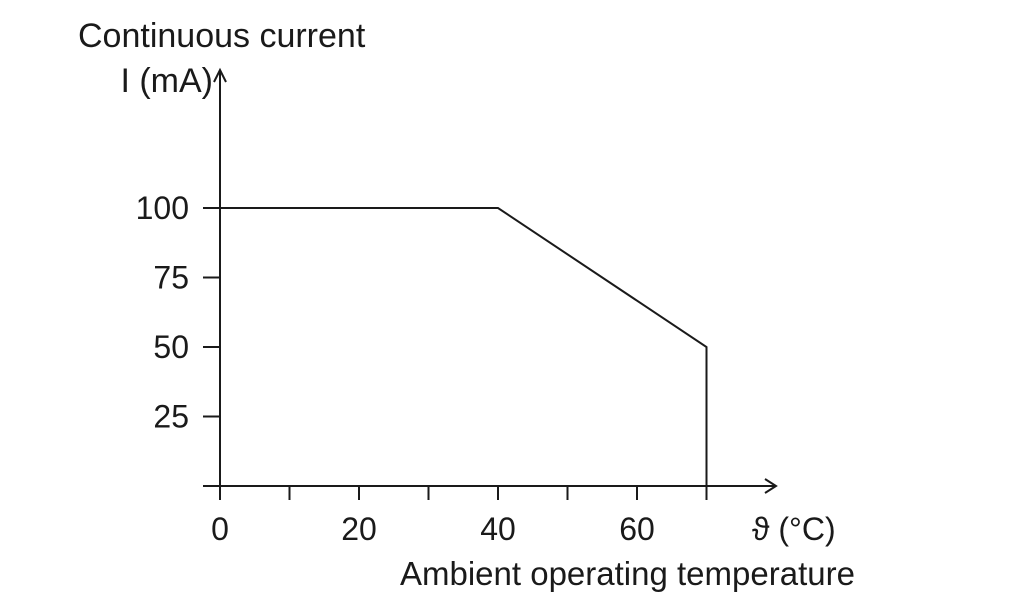 The image size is (1024, 607). Describe the element at coordinates (162, 208) in the screenshot. I see `y-tick-label-100: 100` at that location.